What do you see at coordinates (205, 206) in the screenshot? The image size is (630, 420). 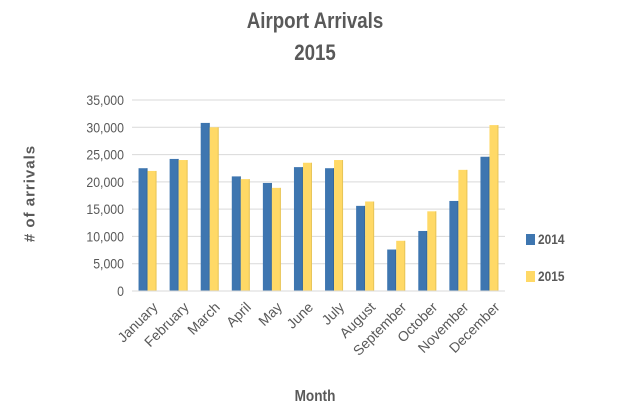 I see `bar-2014-march` at bounding box center [205, 206].